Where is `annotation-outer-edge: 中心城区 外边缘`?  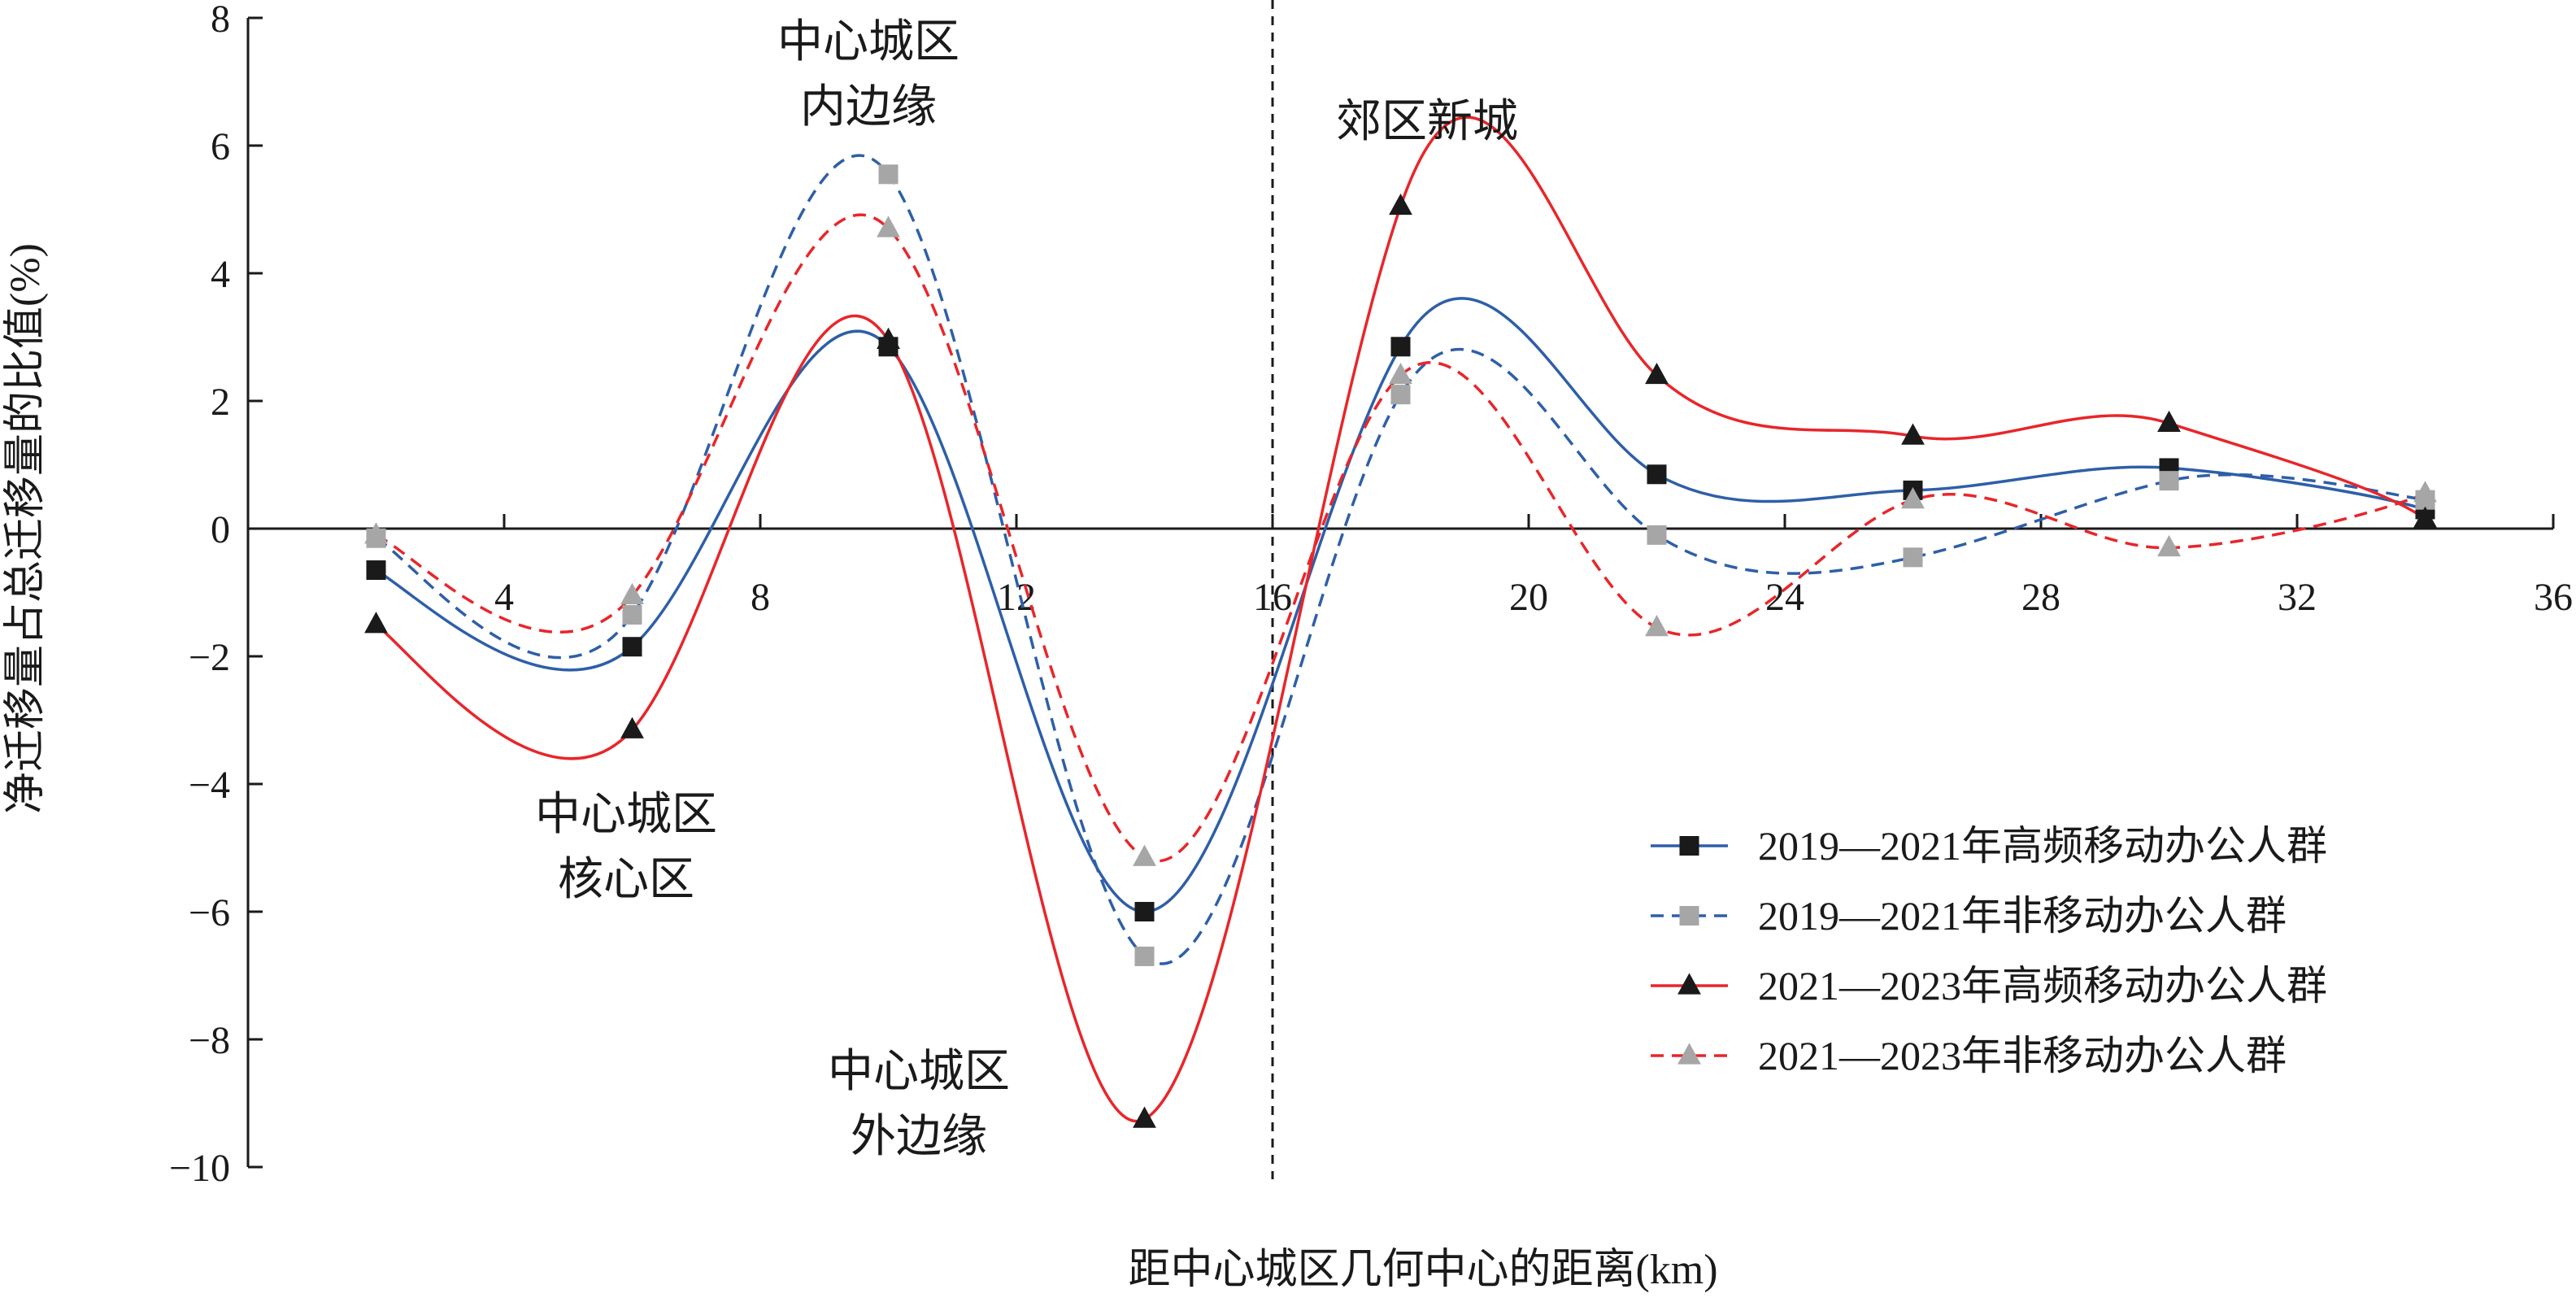 annotation-outer-edge: 中心城区 外边缘 is located at coordinates (919, 1104).